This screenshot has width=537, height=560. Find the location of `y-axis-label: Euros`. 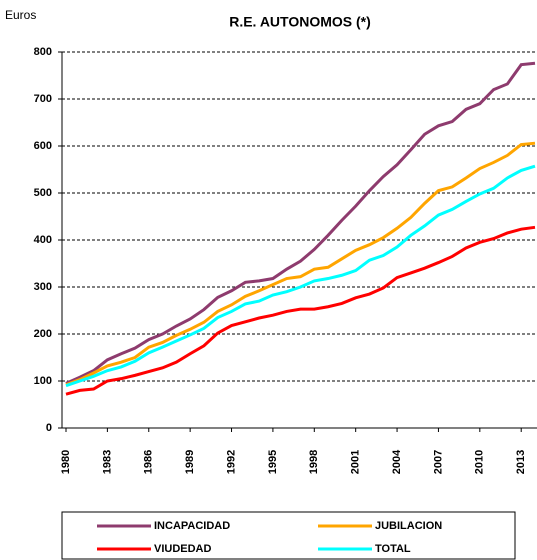

y-axis-label: Euros is located at coordinates (20, 15).